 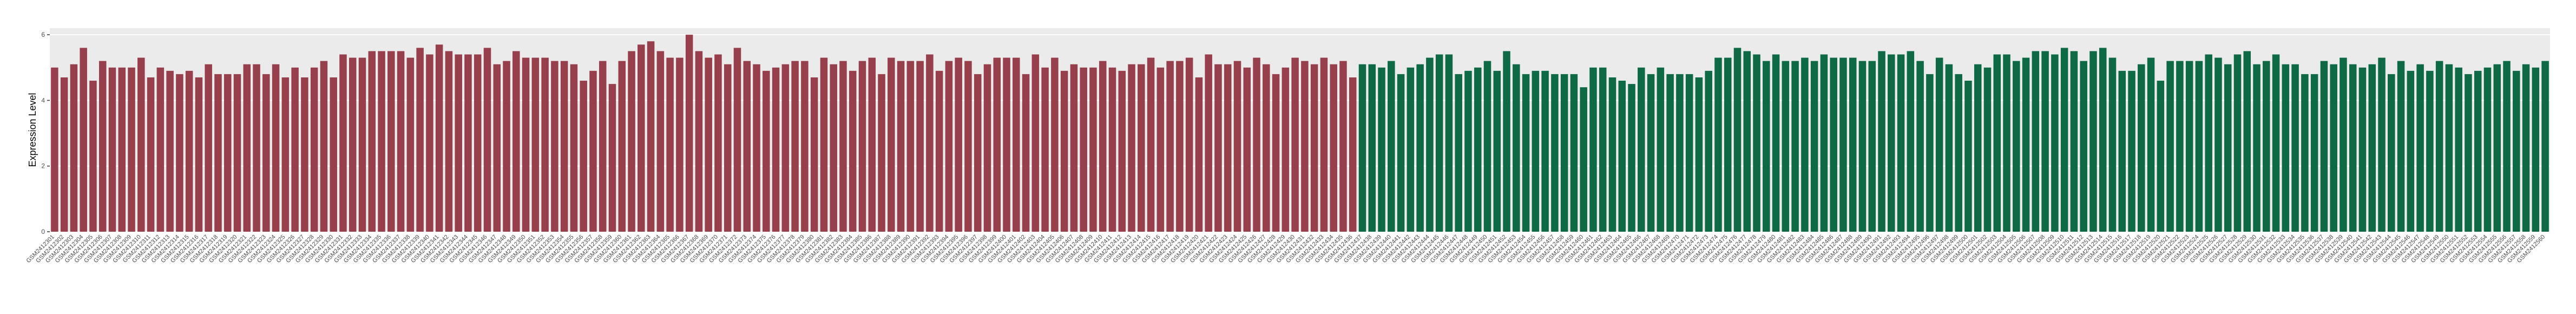 I want to click on y-tick-label: 4, so click(x=43, y=100).